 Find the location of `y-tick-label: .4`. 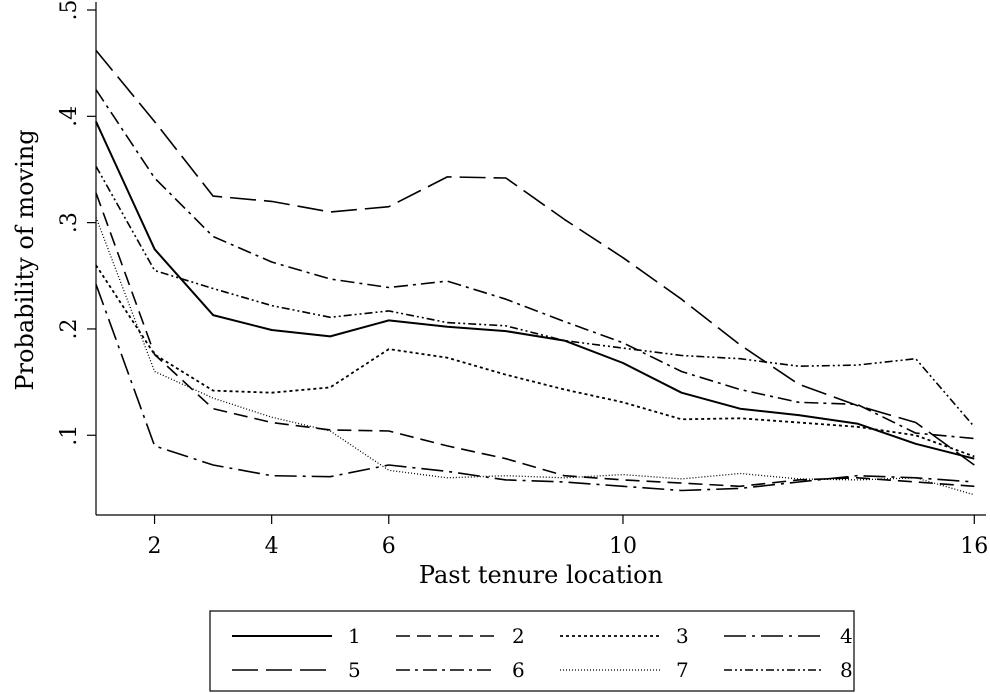

y-tick-label: .4 is located at coordinates (69, 116).